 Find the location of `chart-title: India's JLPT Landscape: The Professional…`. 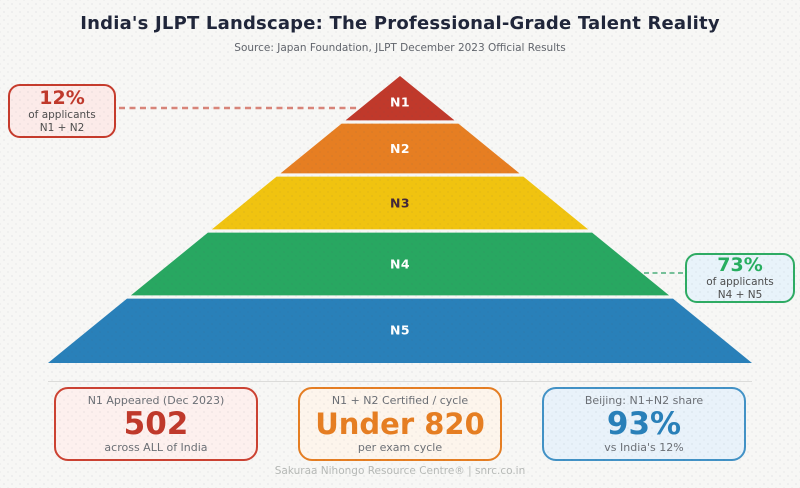

chart-title: India's JLPT Landscape: The Professional… is located at coordinates (400, 23).